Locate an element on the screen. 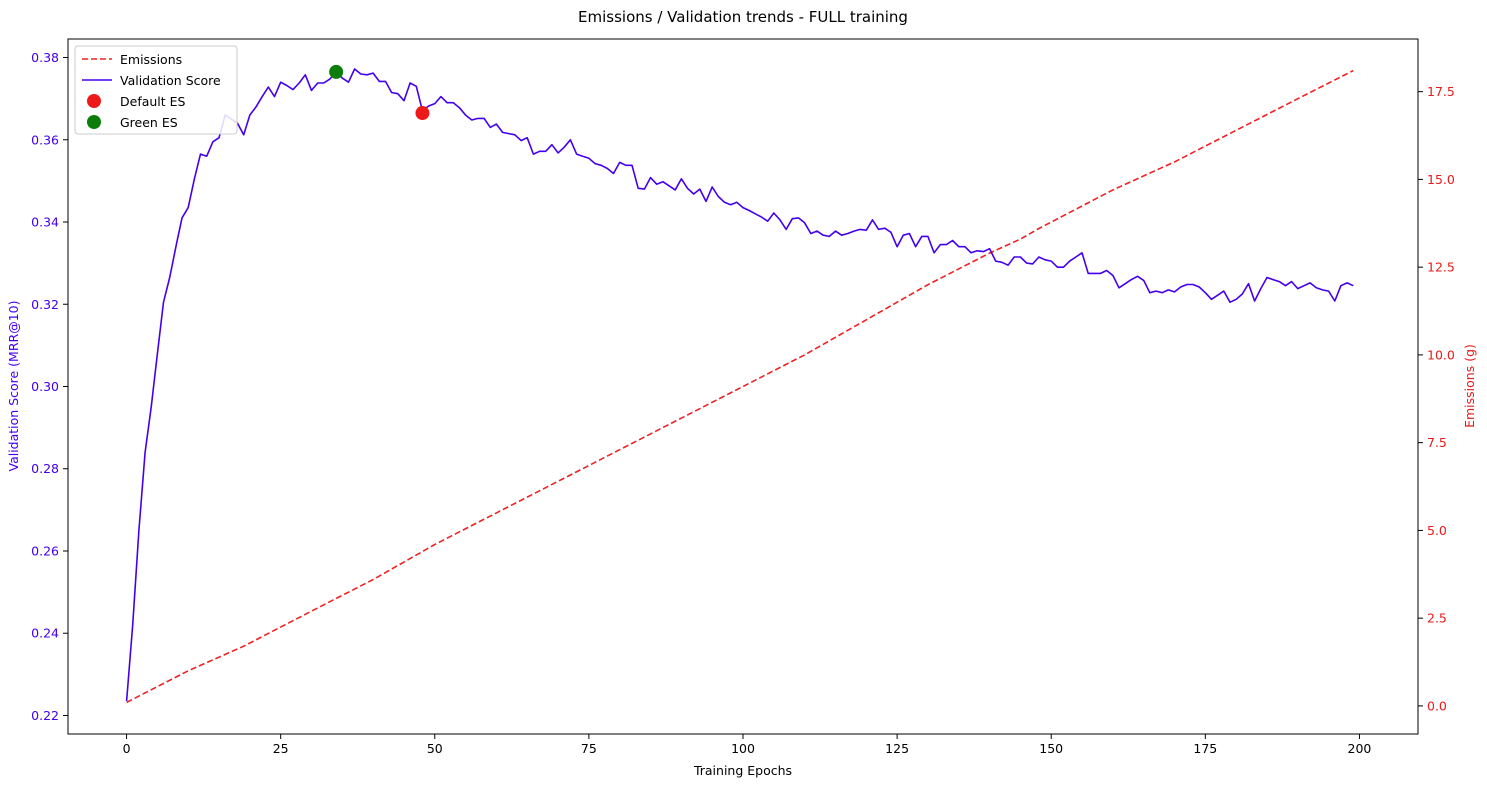 Image resolution: width=1487 pixels, height=785 pixels. legend-emissions-label: Emissions is located at coordinates (151, 59).